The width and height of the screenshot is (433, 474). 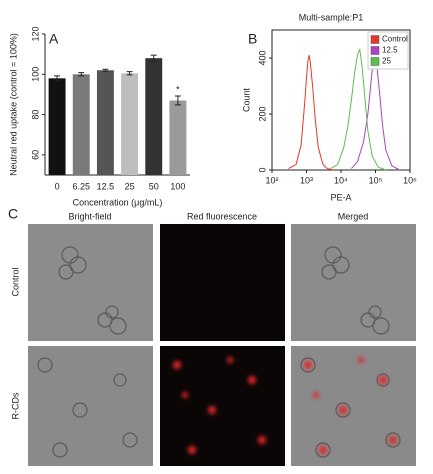 I want to click on column-title: Bright-field, so click(x=89, y=216).